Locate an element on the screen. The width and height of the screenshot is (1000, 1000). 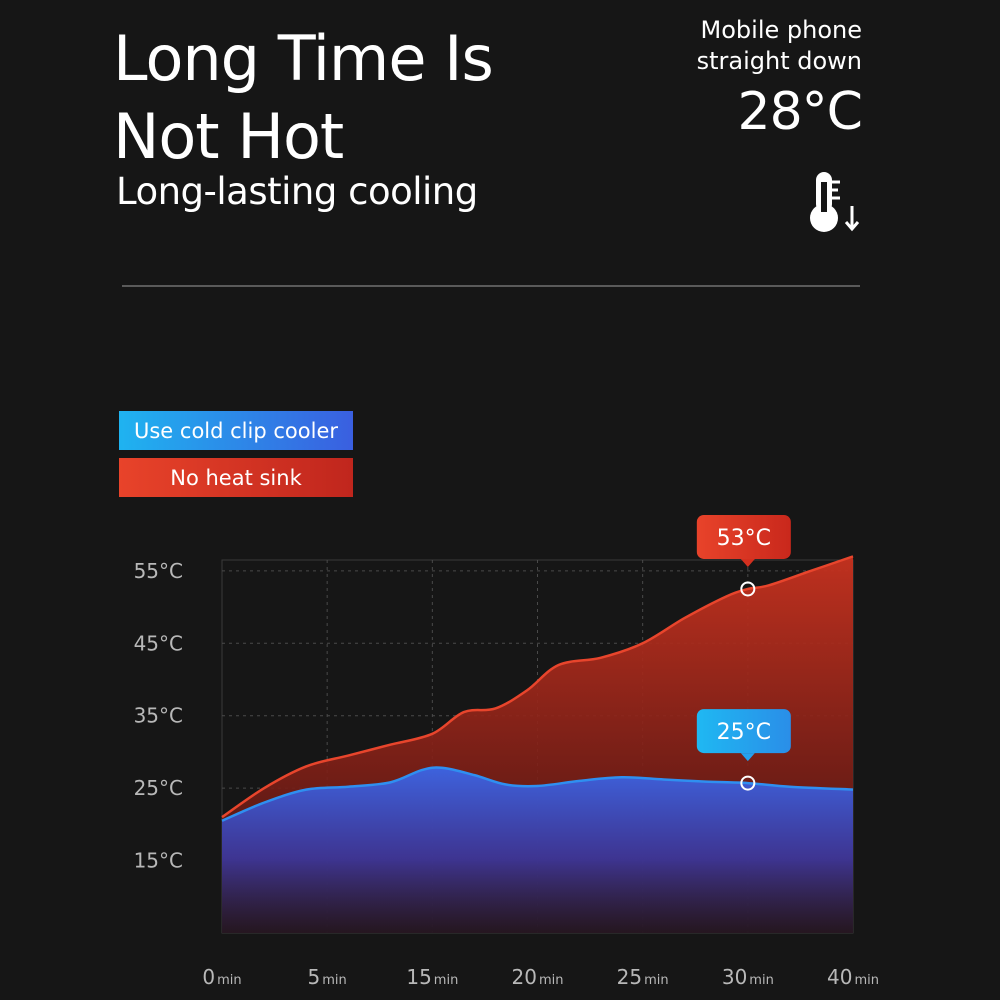
cold-callout: 25°C is located at coordinates (743, 735).